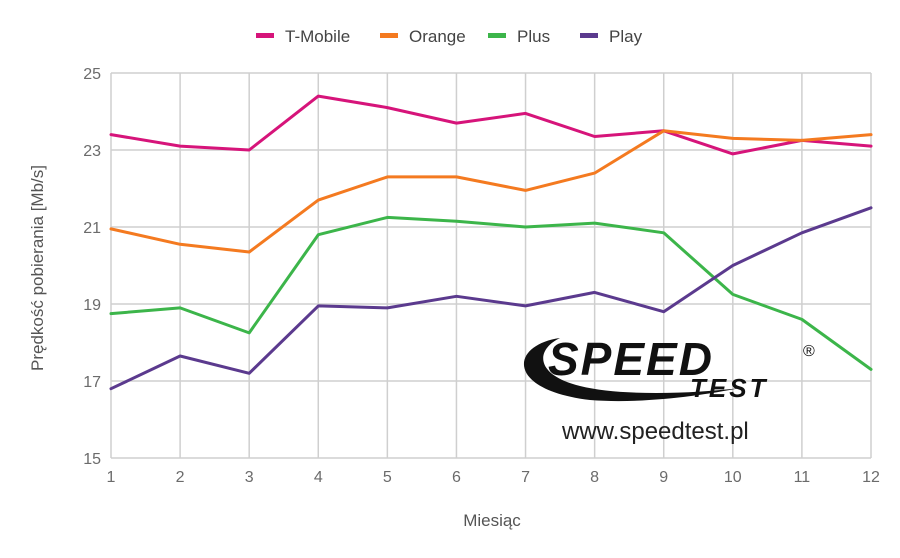  I want to click on x-tick-label: 3, so click(249, 477).